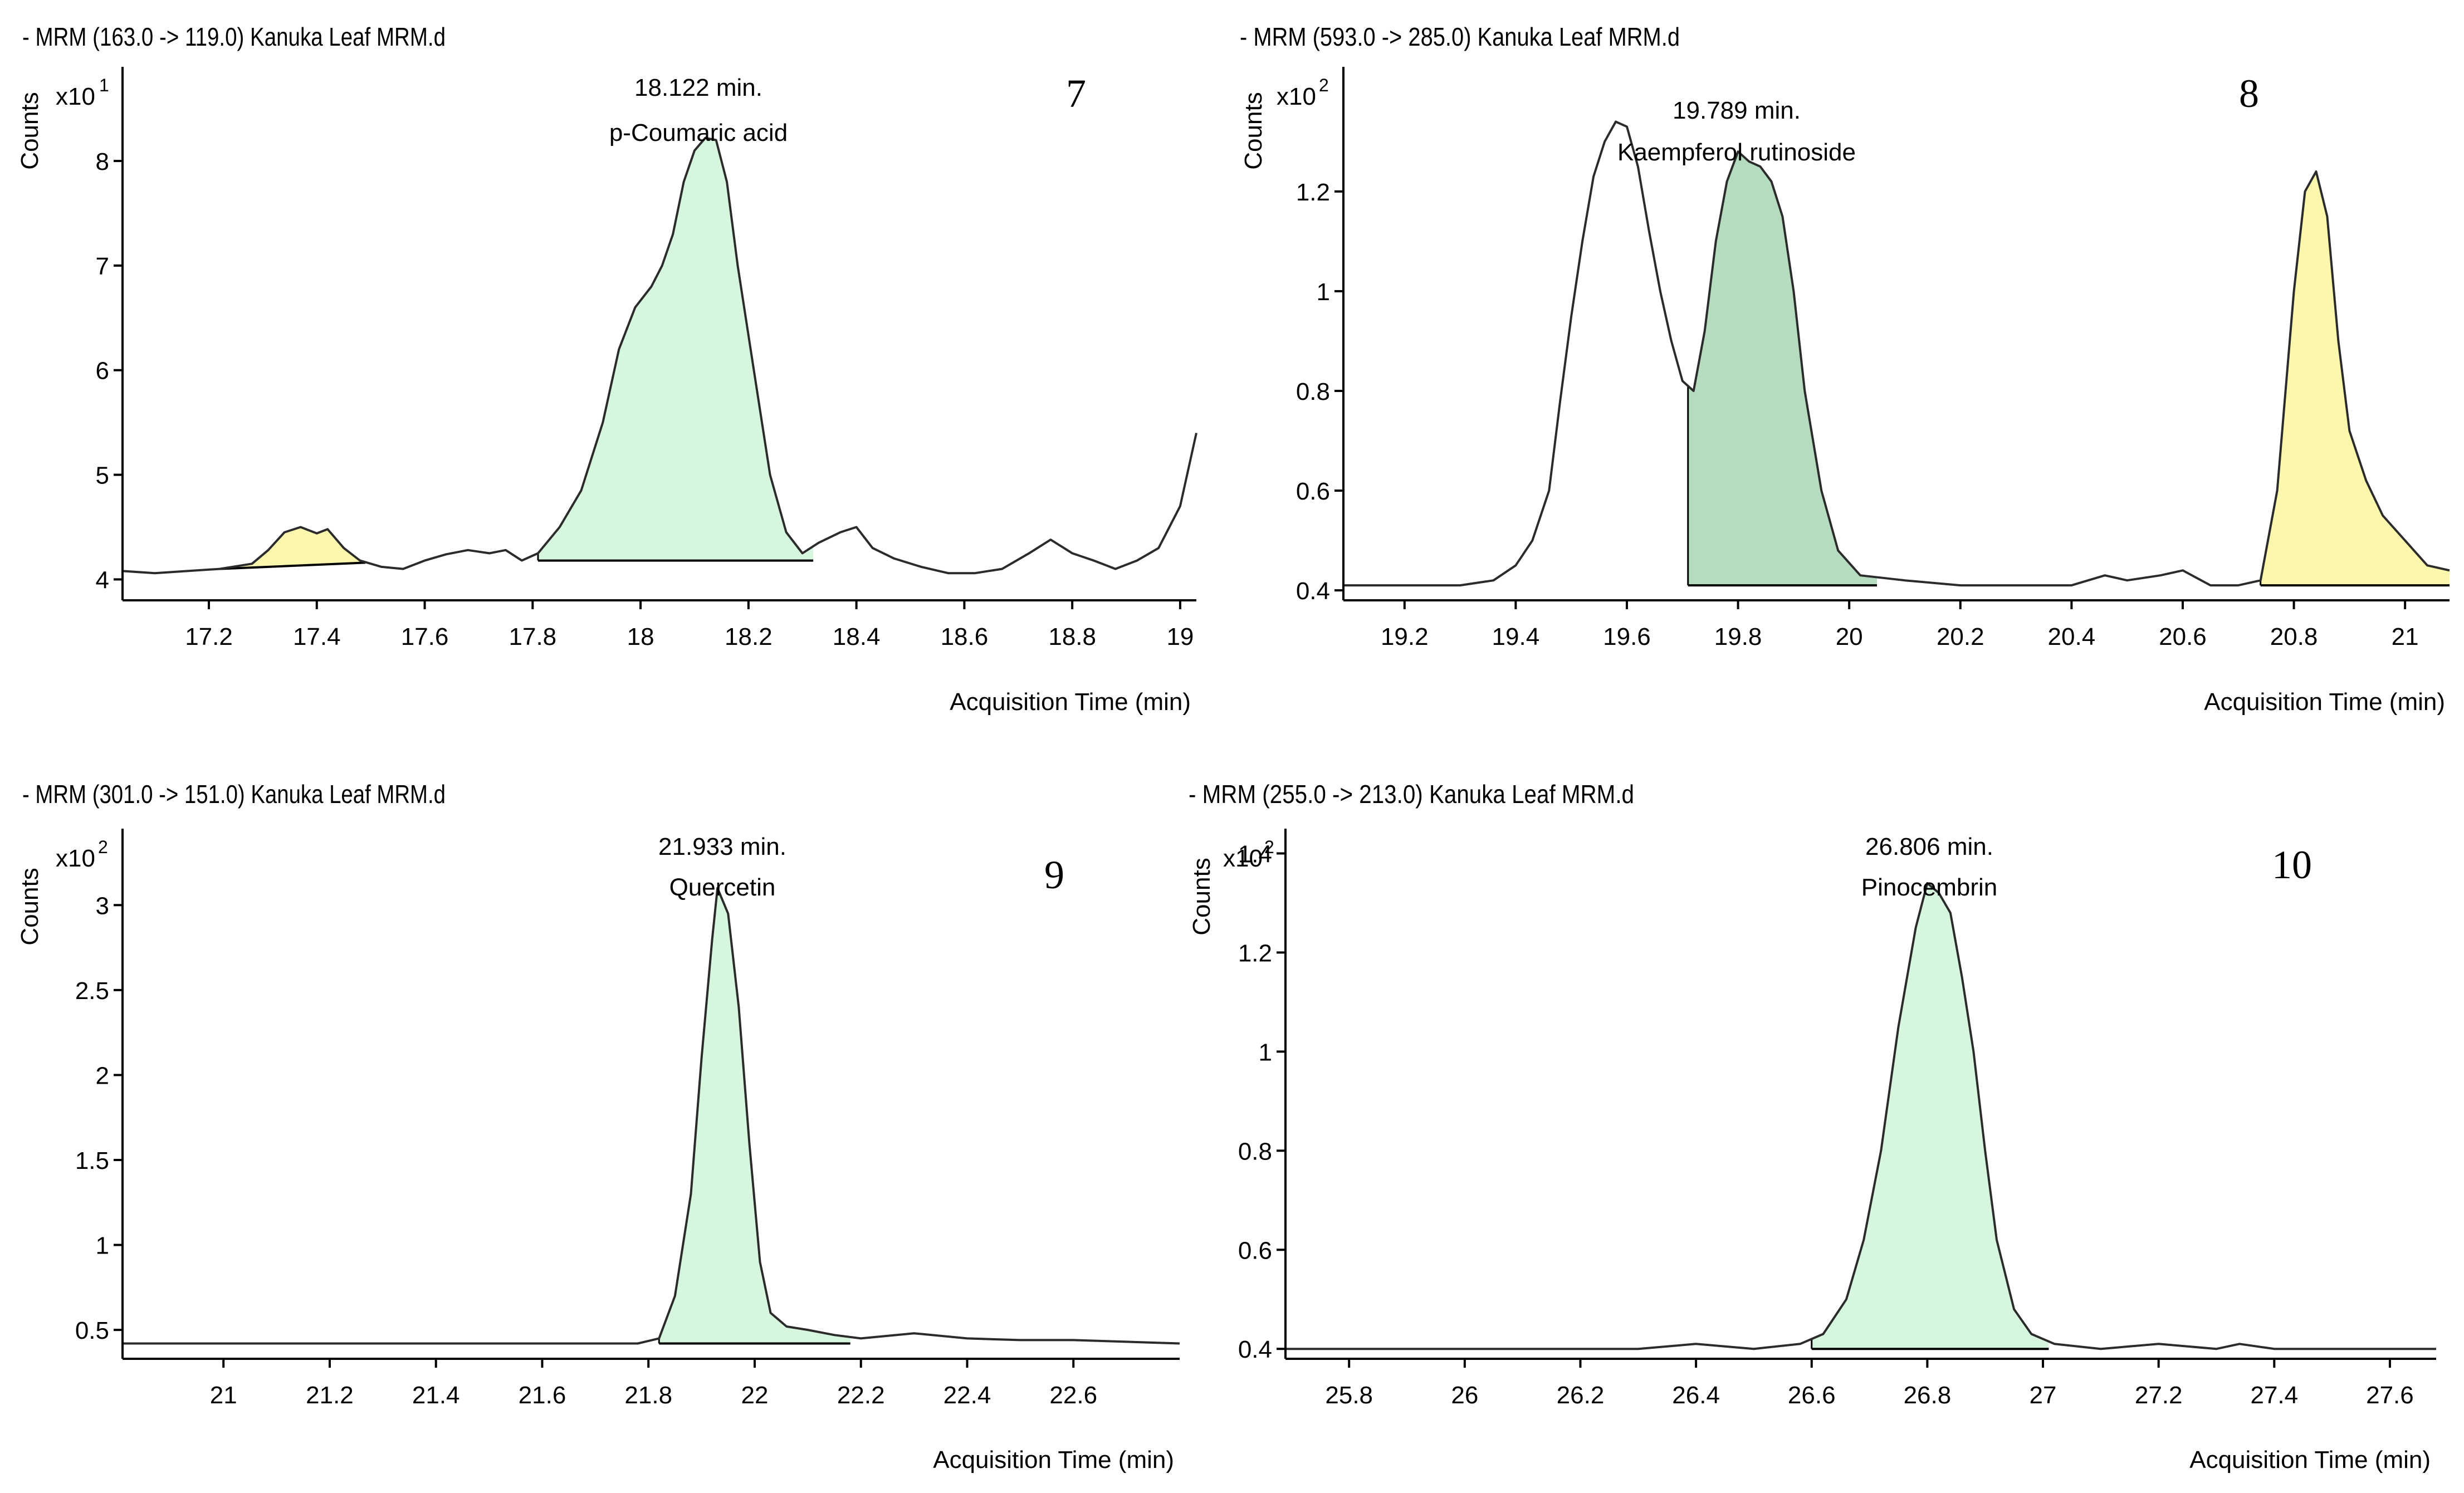 The width and height of the screenshot is (2464, 1493). What do you see at coordinates (749, 636) in the screenshot?
I see `panel-7-x-tick-label: 18.2` at bounding box center [749, 636].